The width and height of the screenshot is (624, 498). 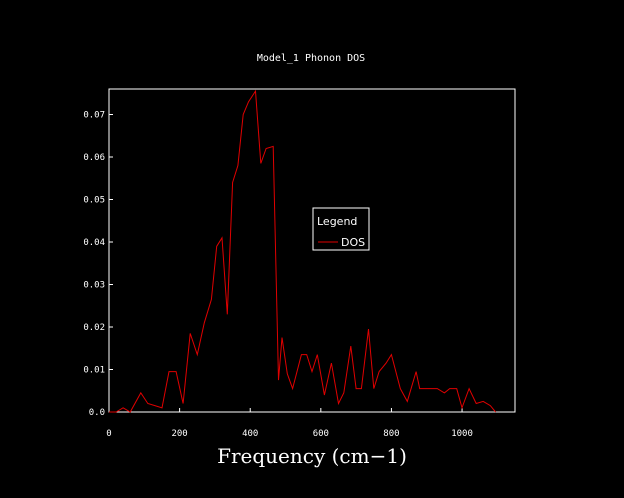 I want to click on x-tick-label: 800, so click(x=391, y=434).